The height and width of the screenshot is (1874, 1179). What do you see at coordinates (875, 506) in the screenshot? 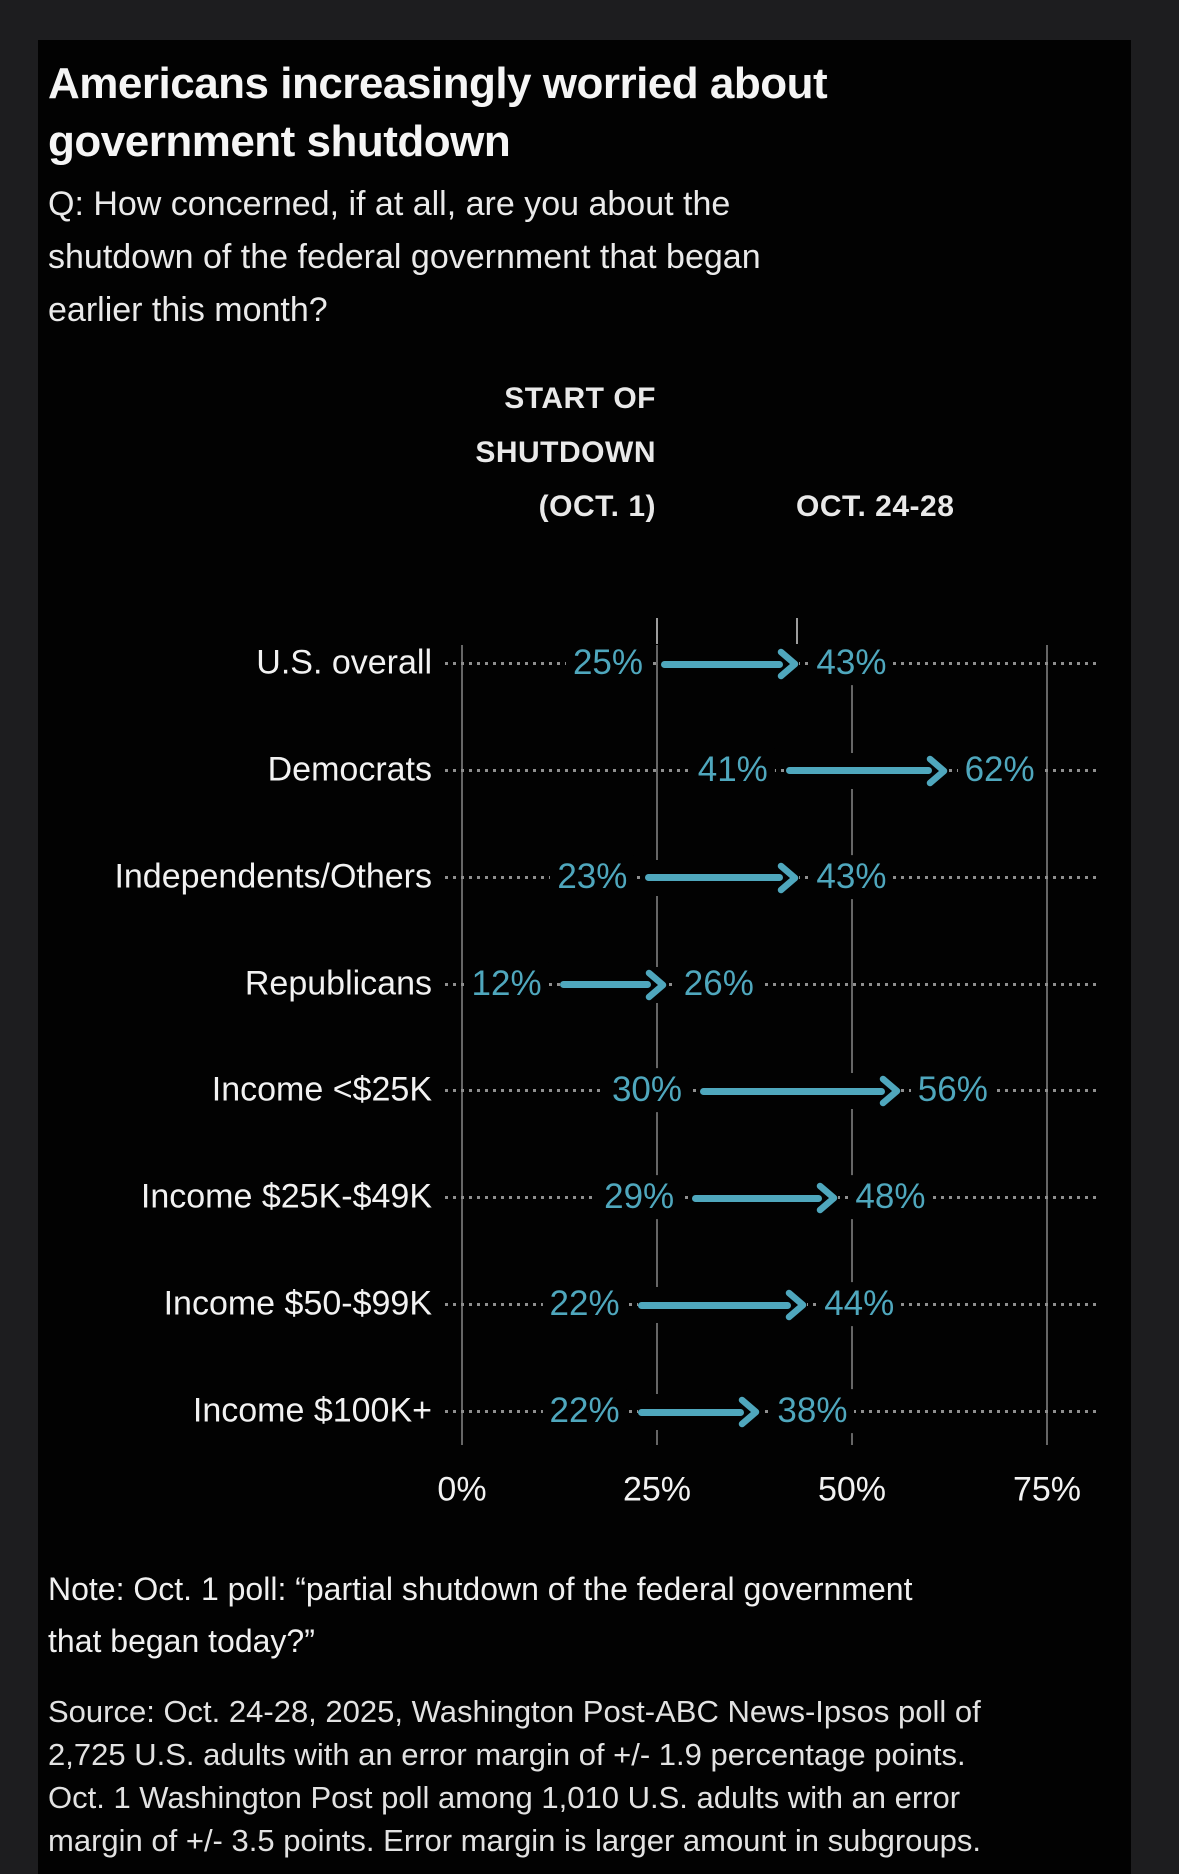
I see `column-header-end: OCT. 24-28` at bounding box center [875, 506].